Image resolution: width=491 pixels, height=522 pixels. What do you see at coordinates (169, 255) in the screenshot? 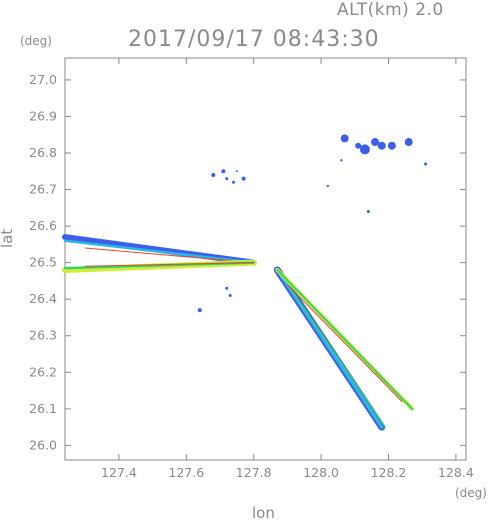
I see `echo-streak-west-upper-red` at bounding box center [169, 255].